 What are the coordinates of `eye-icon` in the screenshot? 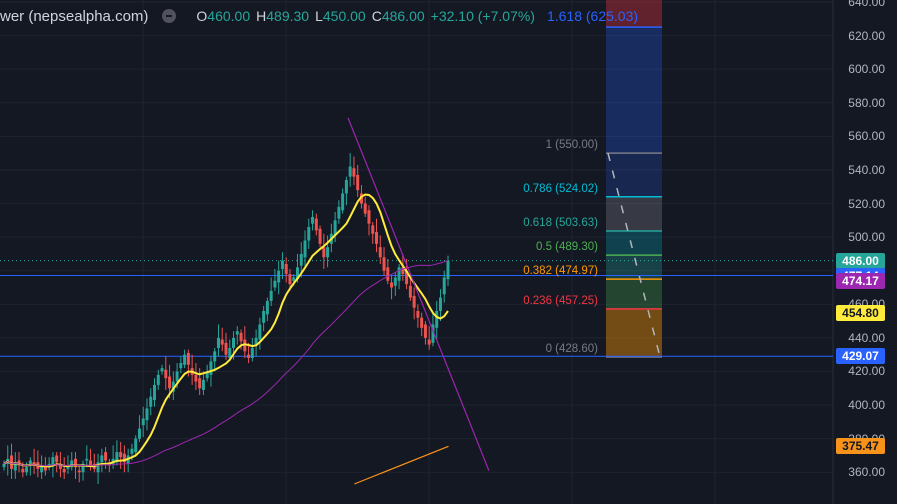 It's located at (169, 16).